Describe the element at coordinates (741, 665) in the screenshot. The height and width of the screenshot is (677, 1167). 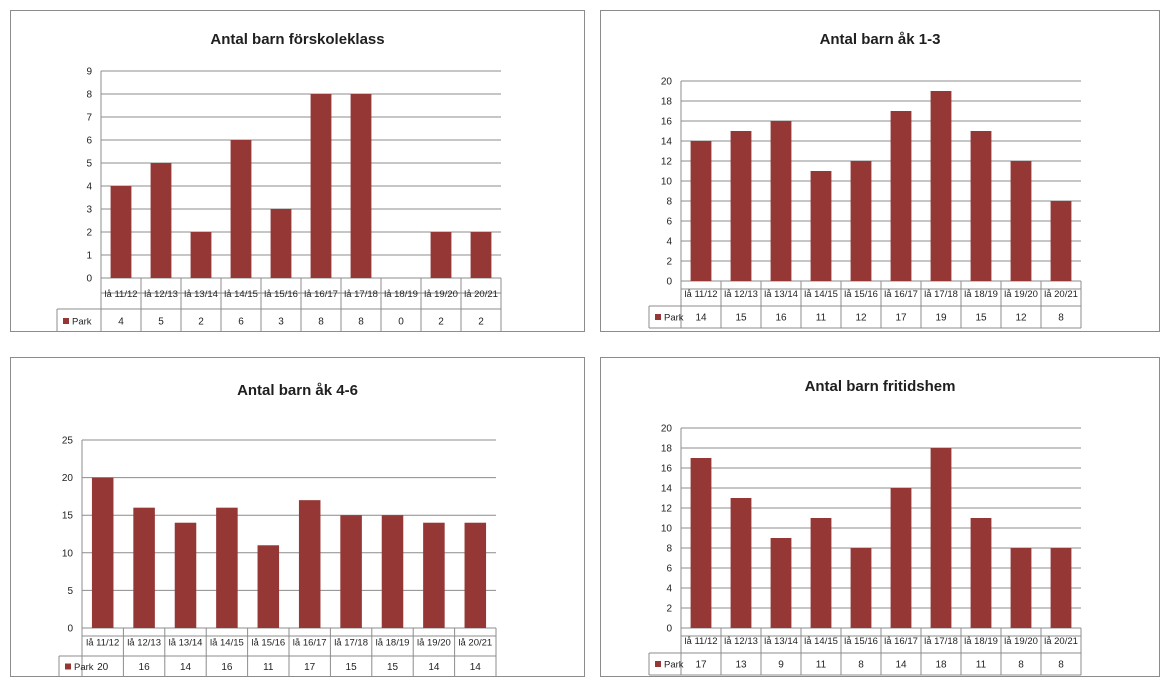
I see `data-table-value: 13` at that location.